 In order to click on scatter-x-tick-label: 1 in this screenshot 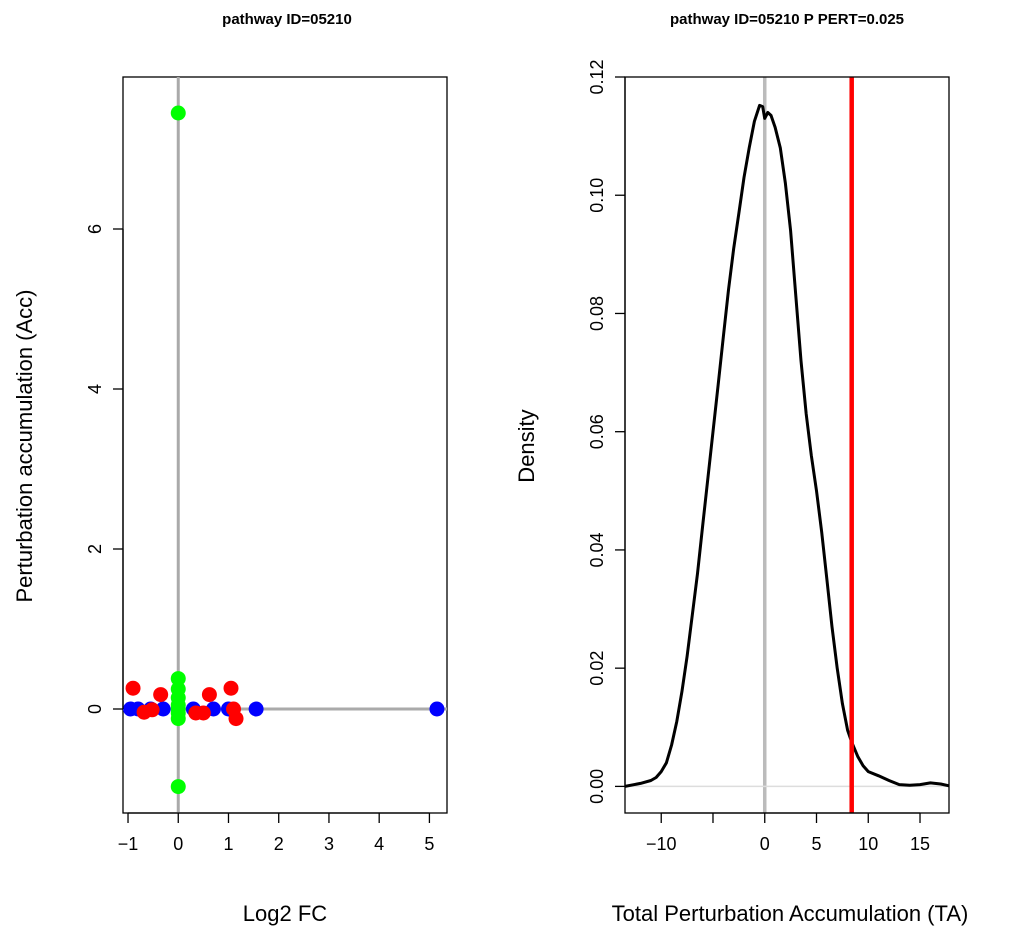, I will do `click(228, 844)`.